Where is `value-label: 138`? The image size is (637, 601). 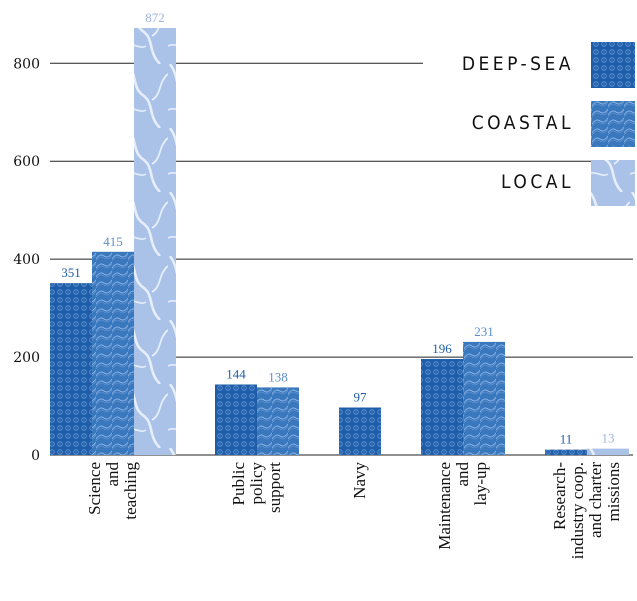
value-label: 138 is located at coordinates (278, 376).